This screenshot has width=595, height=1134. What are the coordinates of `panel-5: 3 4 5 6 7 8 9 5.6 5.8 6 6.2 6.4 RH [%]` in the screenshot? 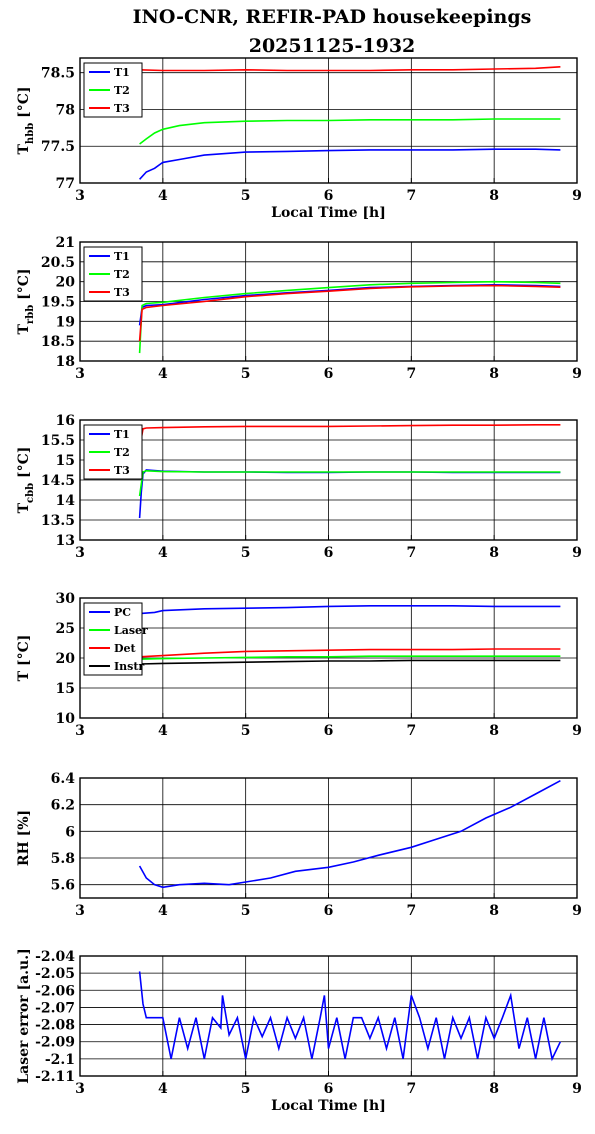 It's located at (299, 845).